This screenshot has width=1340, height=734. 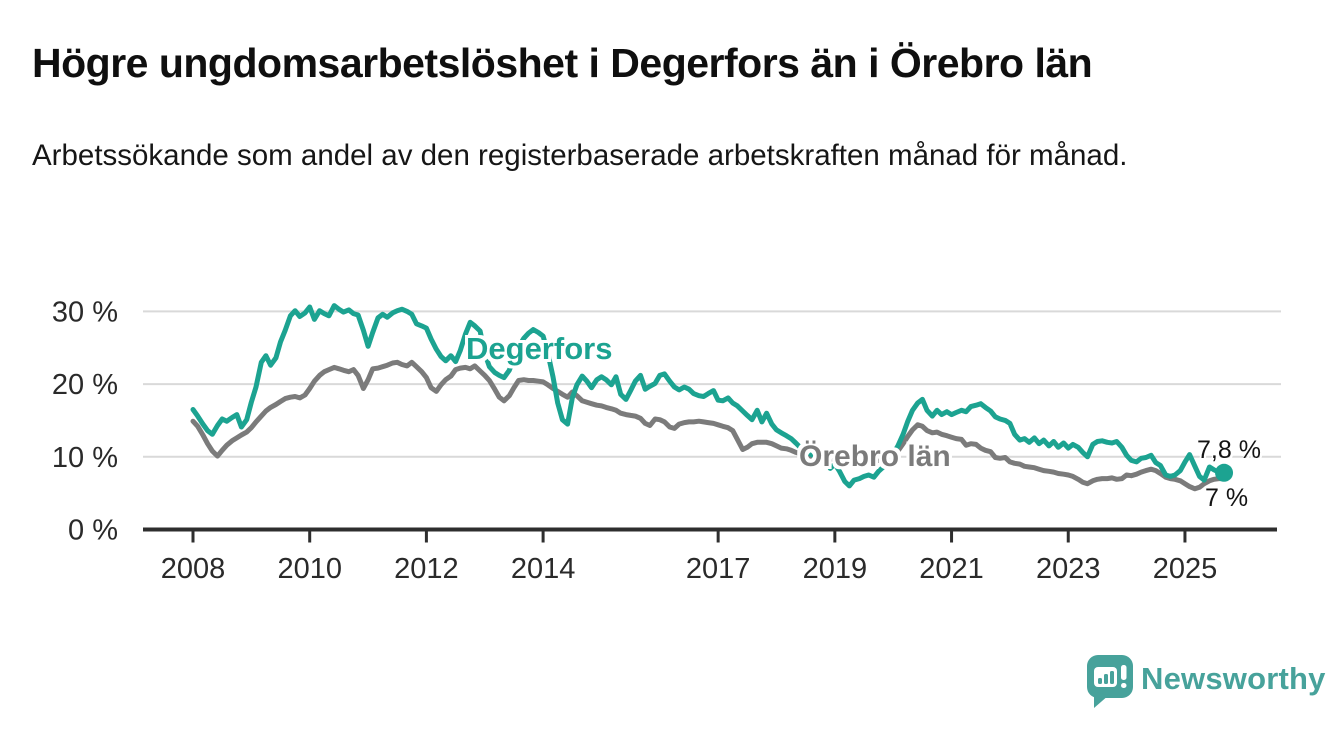 I want to click on series-line-orebro-lan, so click(x=708, y=425).